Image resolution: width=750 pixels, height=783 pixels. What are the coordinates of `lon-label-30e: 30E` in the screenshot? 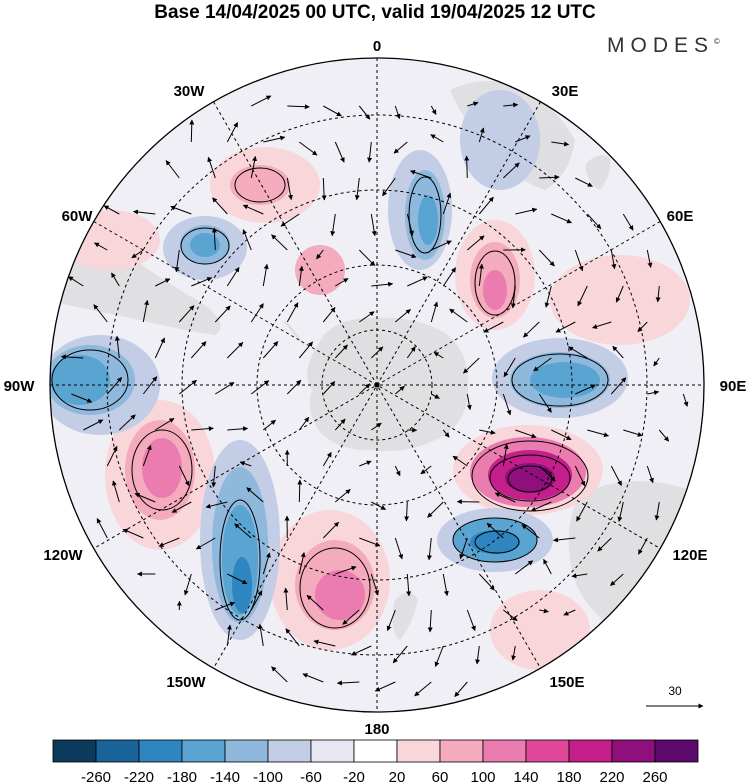 It's located at (565, 91).